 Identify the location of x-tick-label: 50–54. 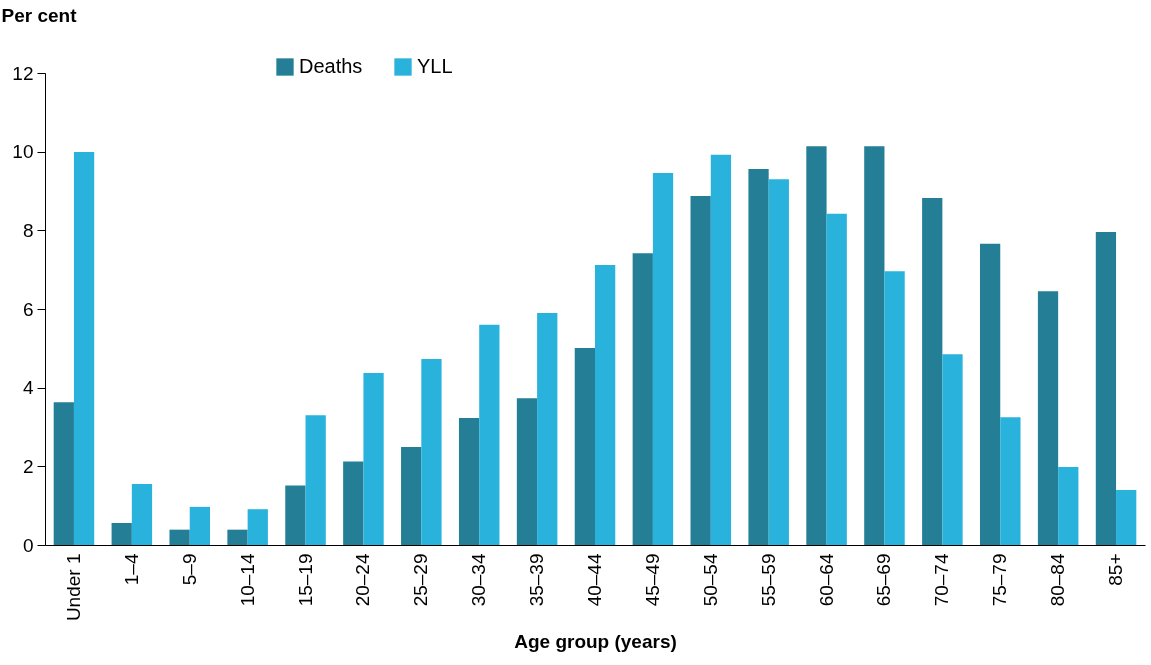
(710, 580).